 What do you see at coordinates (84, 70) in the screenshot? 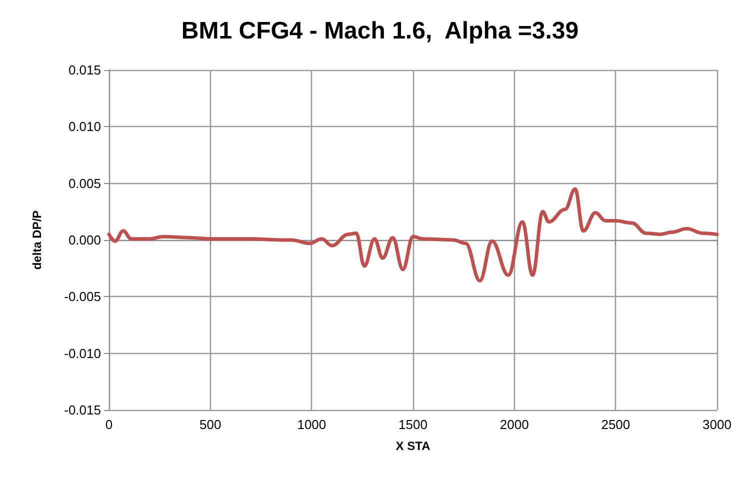
I see `y-tick-label: 0.015` at bounding box center [84, 70].